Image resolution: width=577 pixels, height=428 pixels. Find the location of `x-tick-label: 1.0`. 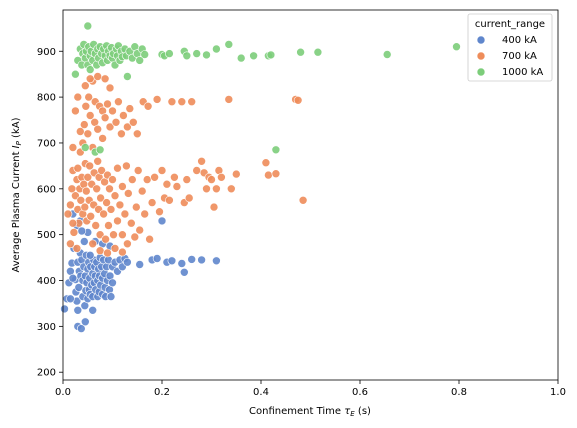

x-tick-label: 1.0 is located at coordinates (558, 392).